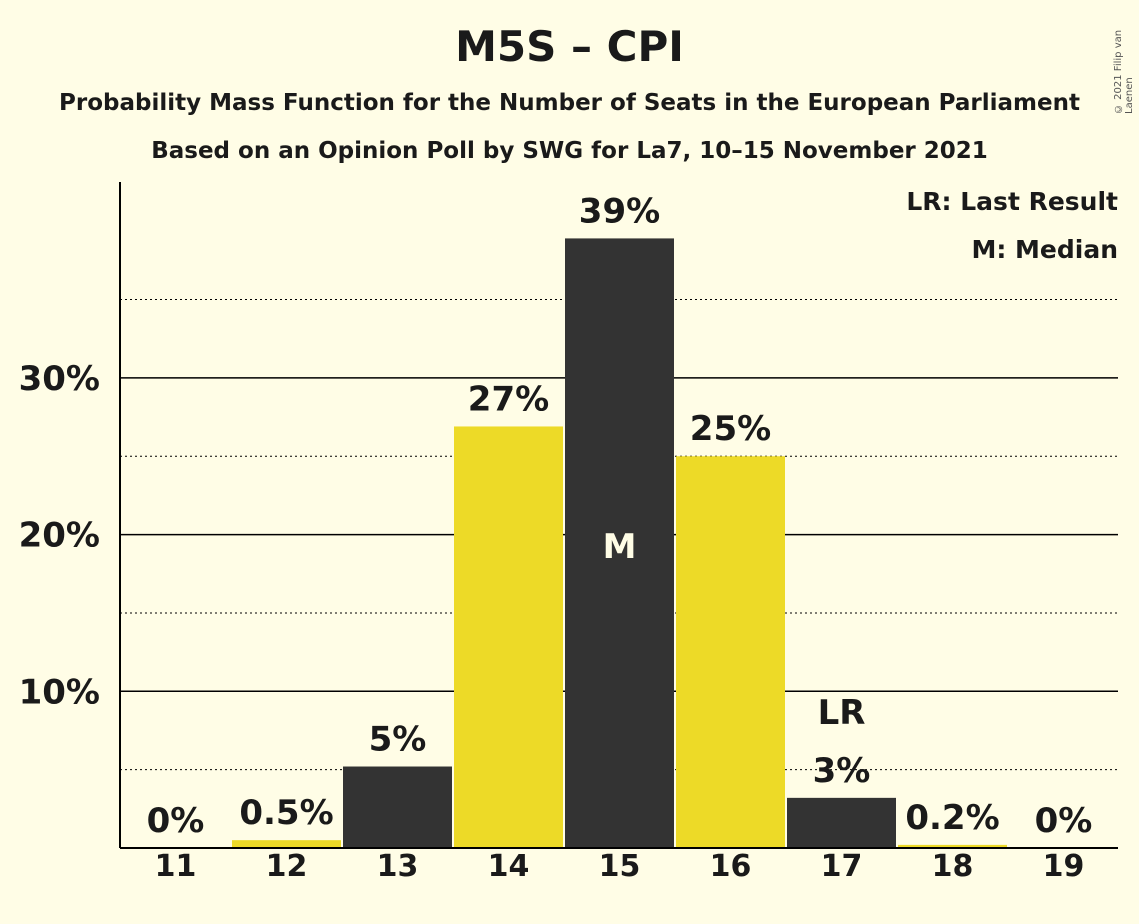  What do you see at coordinates (1012, 201) in the screenshot?
I see `legend-last-result: LR: Last Result` at bounding box center [1012, 201].